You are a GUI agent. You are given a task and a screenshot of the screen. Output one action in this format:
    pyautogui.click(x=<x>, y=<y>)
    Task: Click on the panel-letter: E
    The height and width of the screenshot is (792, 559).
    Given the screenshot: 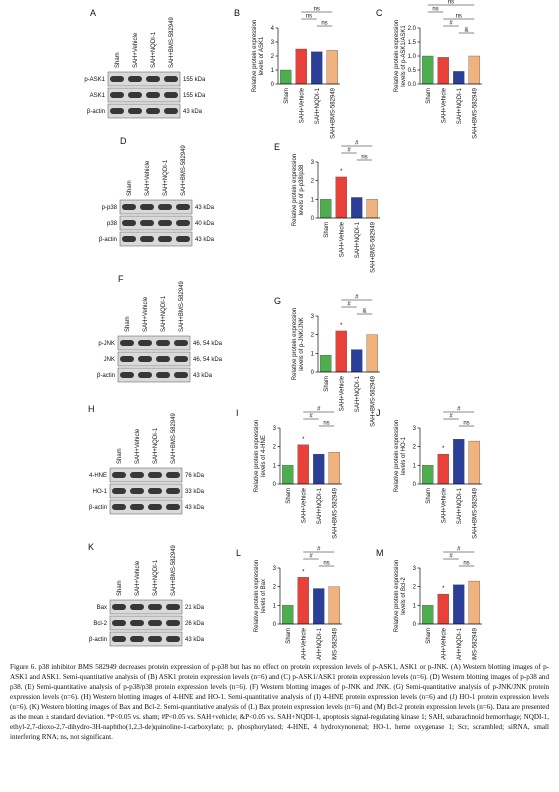 What is the action you would take?
    pyautogui.click(x=277, y=147)
    